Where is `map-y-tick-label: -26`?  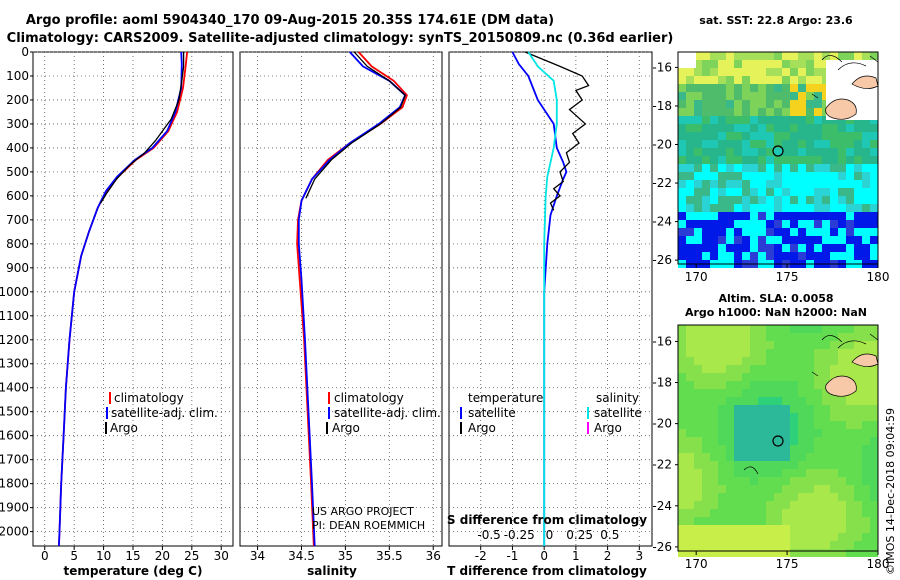 map-y-tick-label: -26 is located at coordinates (662, 547).